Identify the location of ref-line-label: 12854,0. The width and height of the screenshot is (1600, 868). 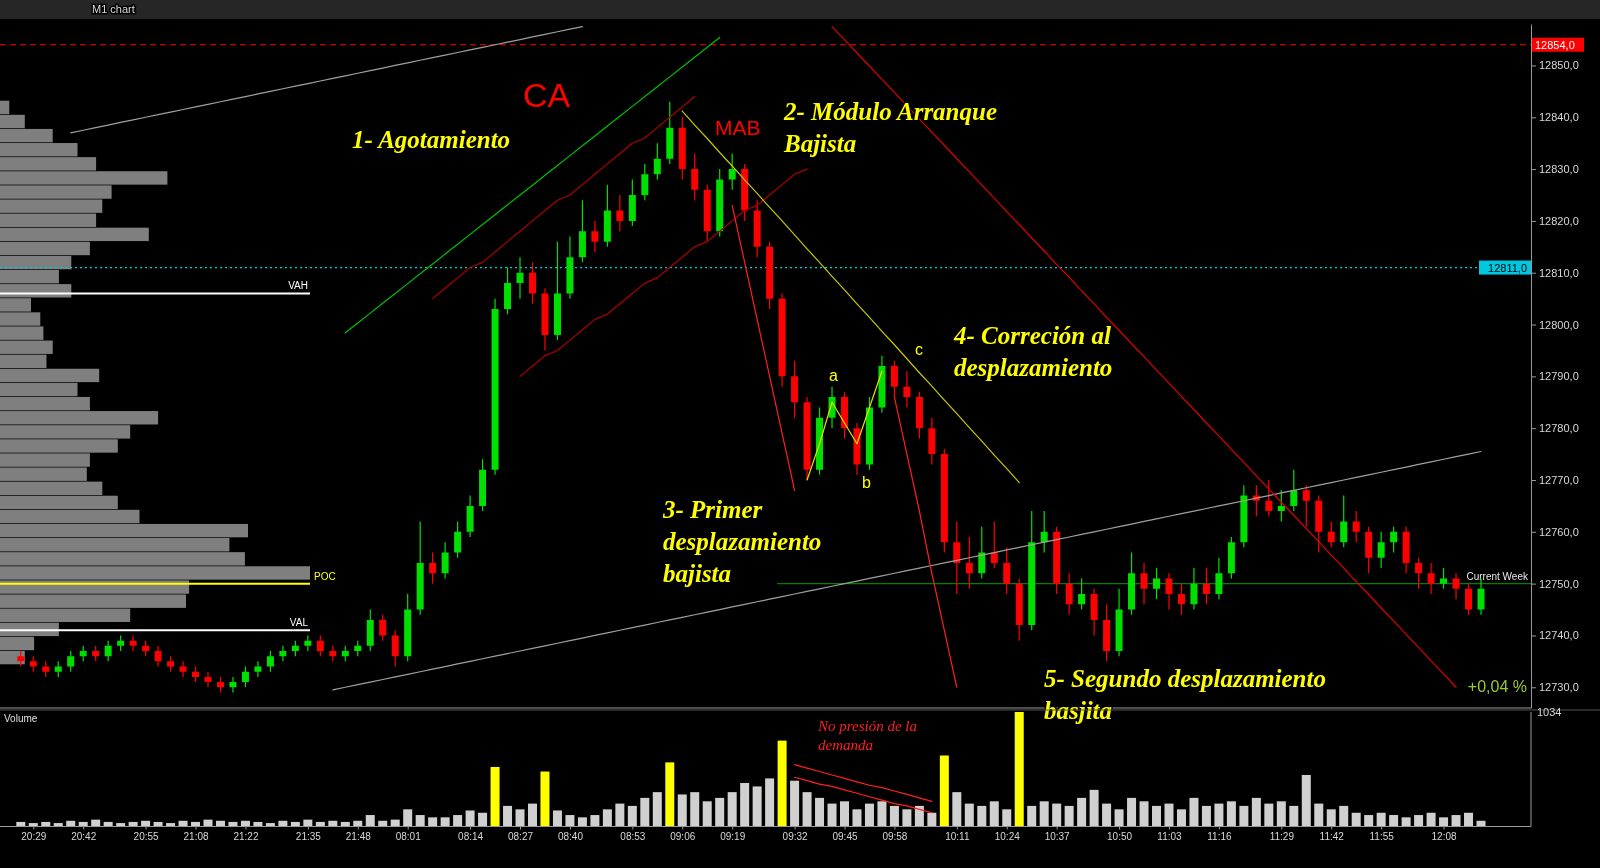
(1555, 44).